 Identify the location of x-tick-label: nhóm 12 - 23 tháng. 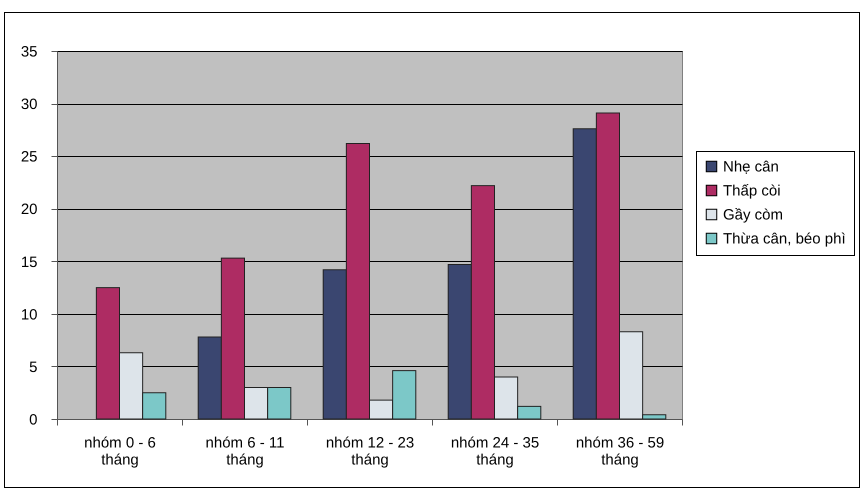
(370, 451).